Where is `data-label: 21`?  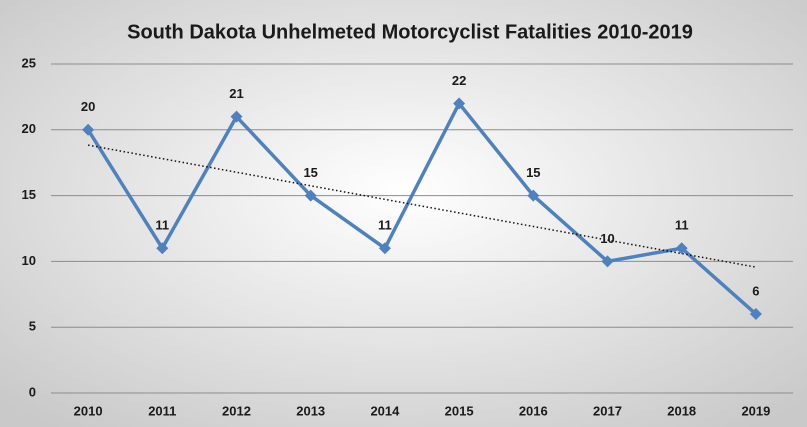 data-label: 21 is located at coordinates (236, 93).